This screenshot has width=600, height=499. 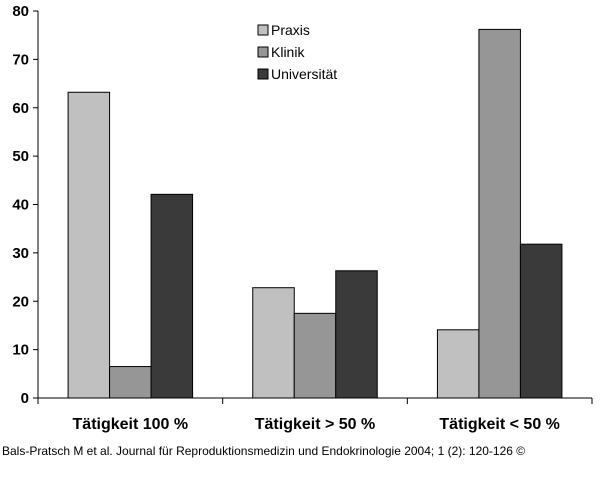 I want to click on y-axis: 0 10 20 30 40 50 60 70 80, so click(x=25, y=205).